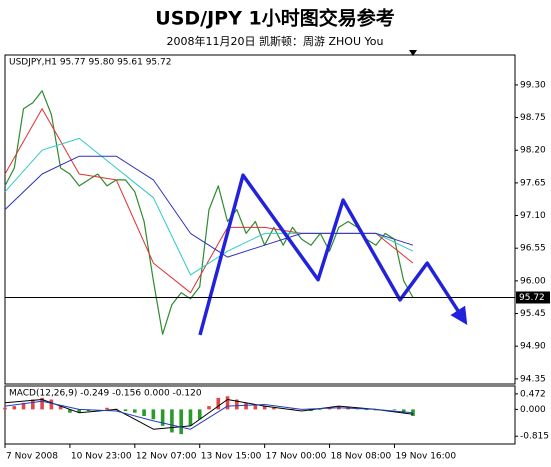 The width and height of the screenshot is (551, 467). What do you see at coordinates (275, 41) in the screenshot?
I see `subtitle: 2008年11月20日 凯斯顿：周游 ZHOU You` at bounding box center [275, 41].